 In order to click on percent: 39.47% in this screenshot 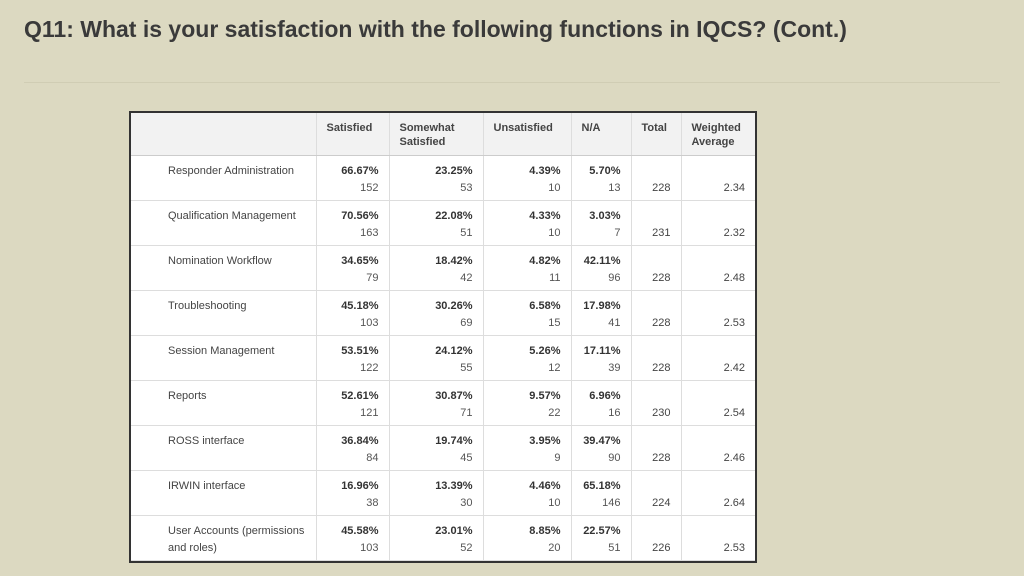, I will do `click(602, 441)`.